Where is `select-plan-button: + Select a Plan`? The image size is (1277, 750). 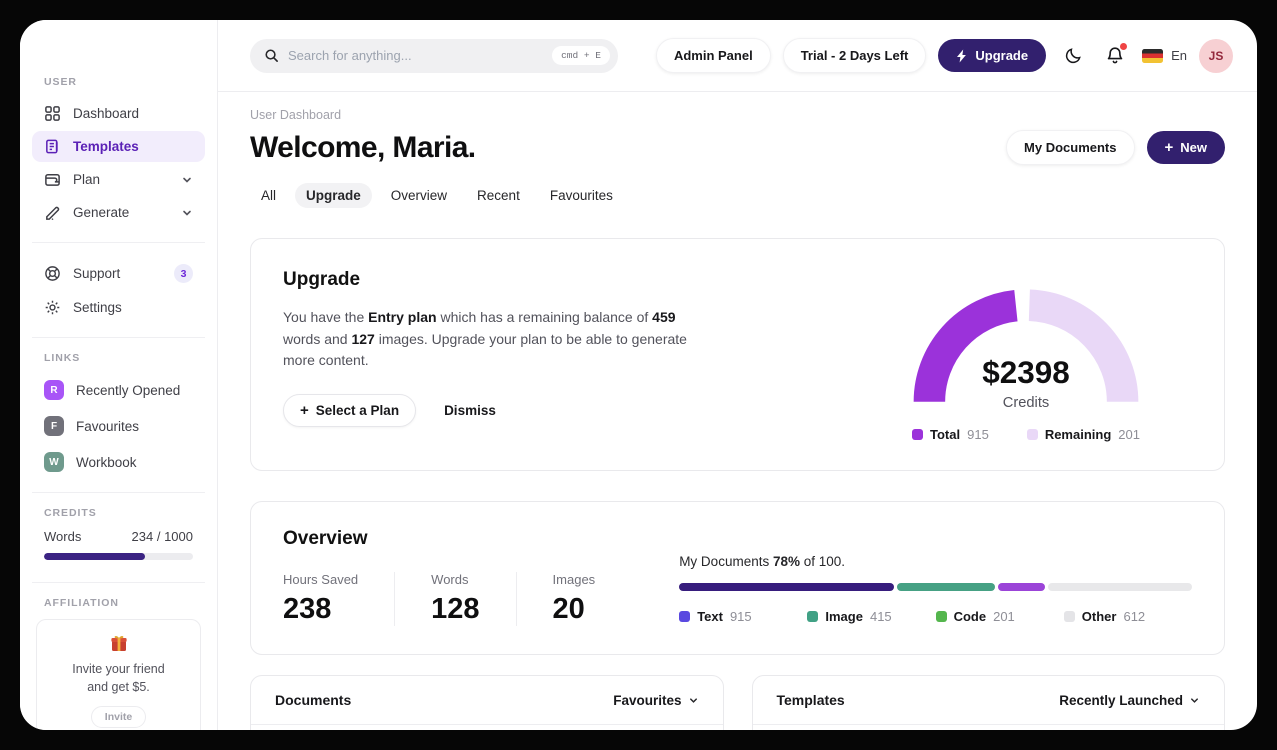 select-plan-button: + Select a Plan is located at coordinates (350, 411).